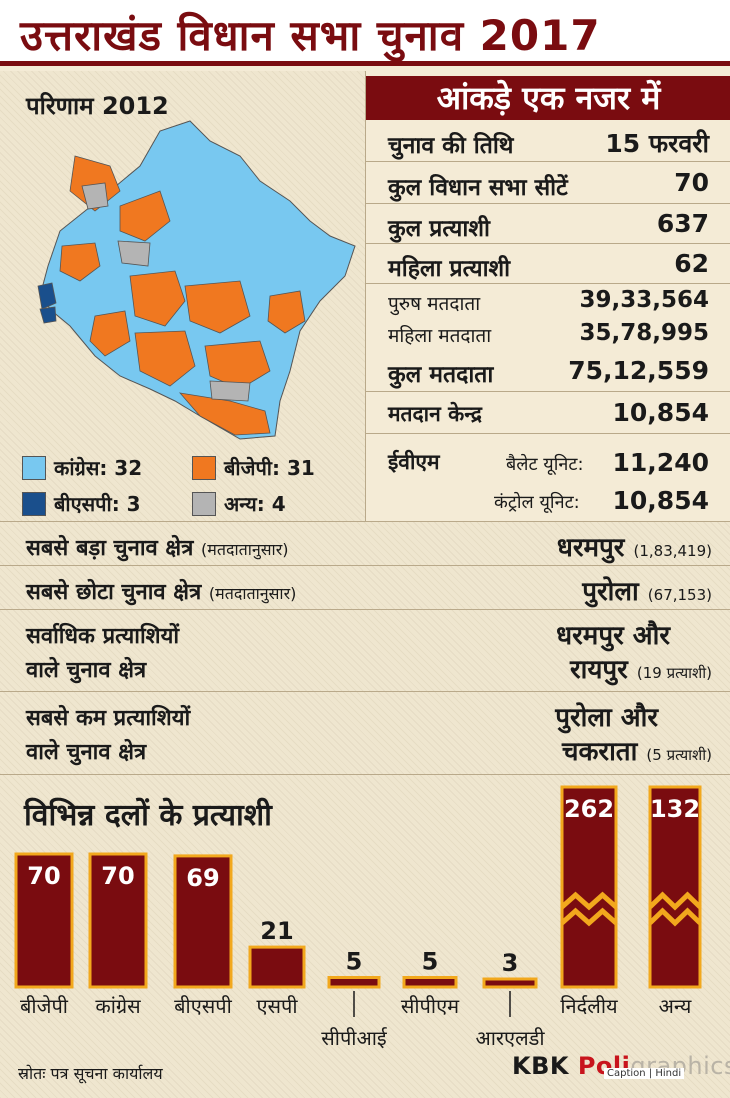  What do you see at coordinates (97, 106) in the screenshot?
I see `map-label: परिणाम 2012` at bounding box center [97, 106].